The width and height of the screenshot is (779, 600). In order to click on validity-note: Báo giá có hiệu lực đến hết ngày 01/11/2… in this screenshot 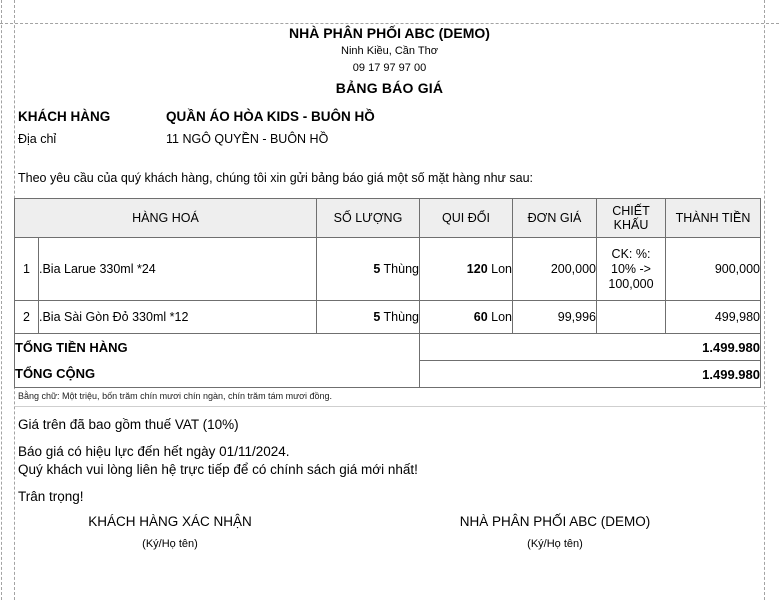, I will do `click(154, 451)`.